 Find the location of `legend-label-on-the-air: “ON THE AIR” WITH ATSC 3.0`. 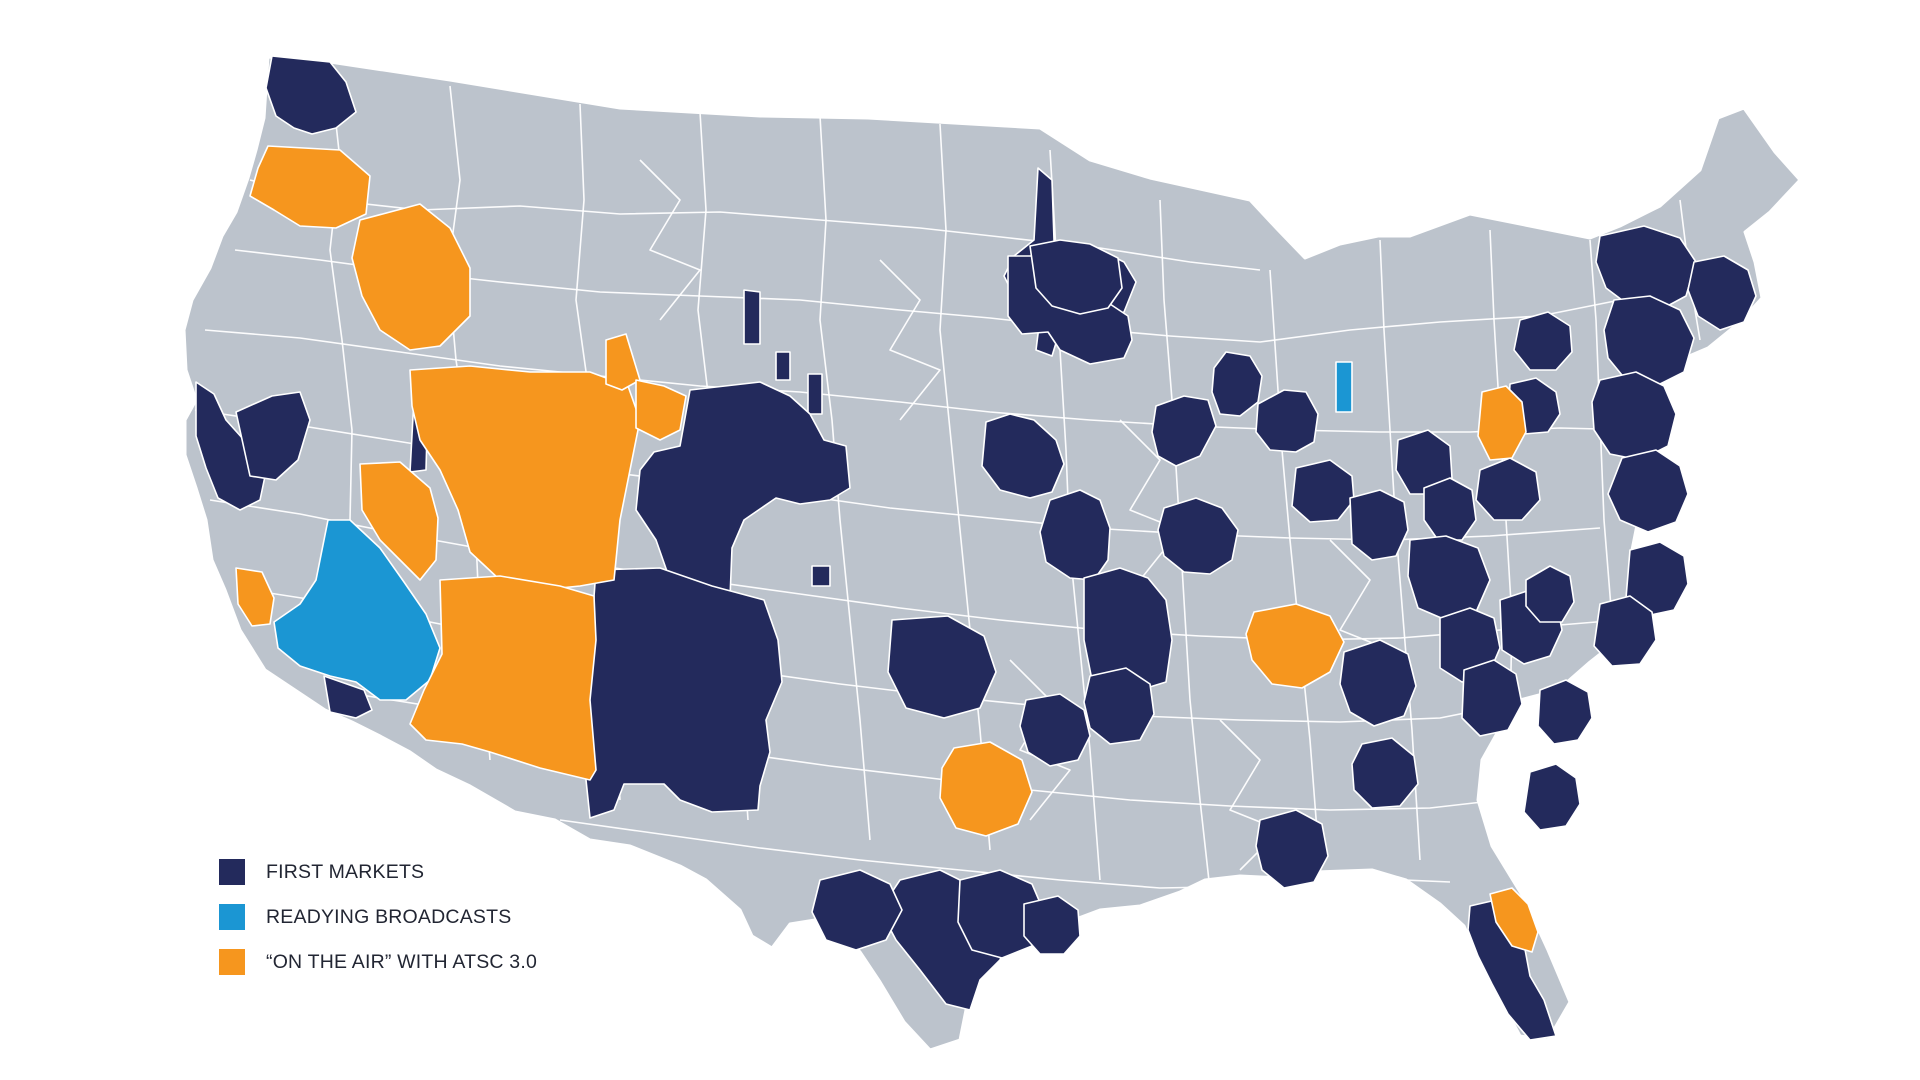

legend-label-on-the-air: “ON THE AIR” WITH ATSC 3.0 is located at coordinates (402, 961).